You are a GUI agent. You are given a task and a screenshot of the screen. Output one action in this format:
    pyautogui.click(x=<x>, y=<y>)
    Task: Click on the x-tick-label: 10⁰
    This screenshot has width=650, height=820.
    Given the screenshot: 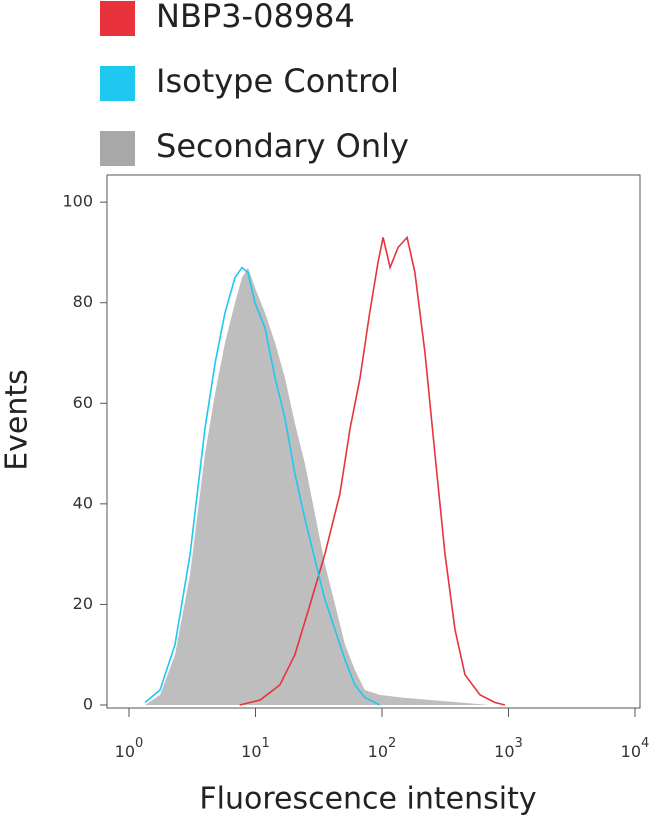 What is the action you would take?
    pyautogui.click(x=129, y=748)
    